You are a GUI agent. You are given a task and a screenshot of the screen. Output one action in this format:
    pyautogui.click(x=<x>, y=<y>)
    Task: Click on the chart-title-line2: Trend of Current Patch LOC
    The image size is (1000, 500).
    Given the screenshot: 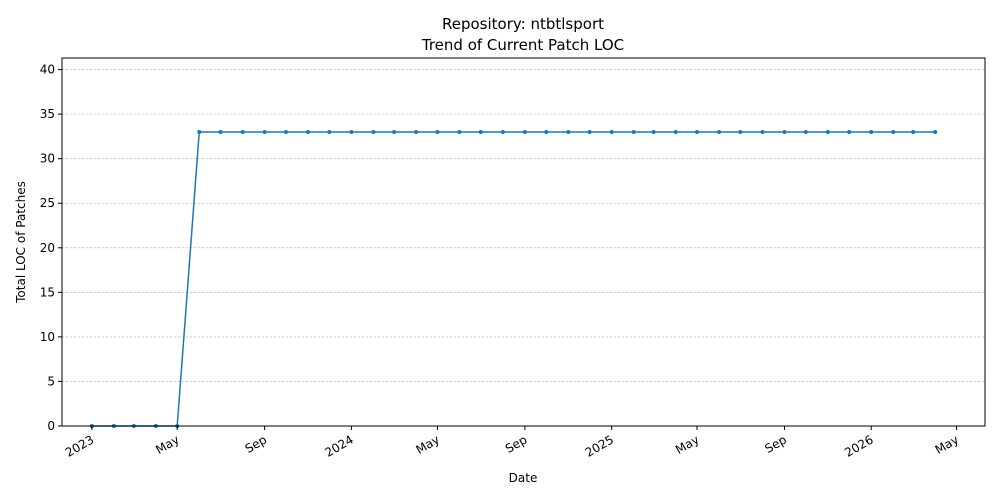 What is the action you would take?
    pyautogui.click(x=522, y=45)
    